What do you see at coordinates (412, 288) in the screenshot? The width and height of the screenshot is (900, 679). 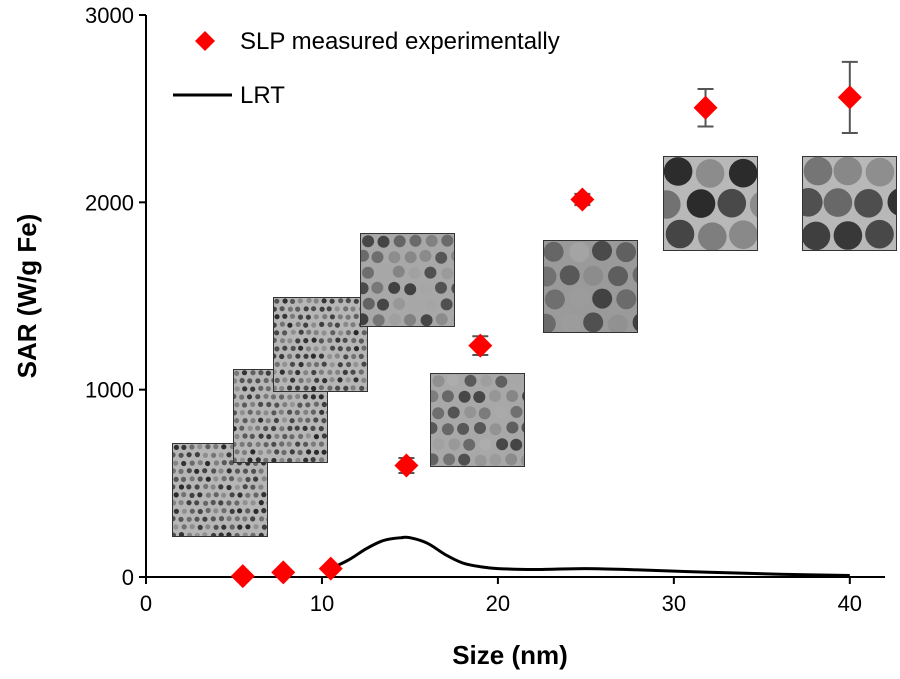 I see `tem-image` at bounding box center [412, 288].